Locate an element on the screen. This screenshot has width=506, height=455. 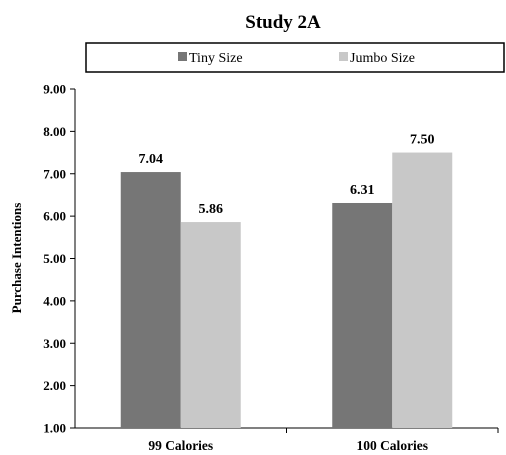
x-tick-label: 100 Calories is located at coordinates (392, 445).